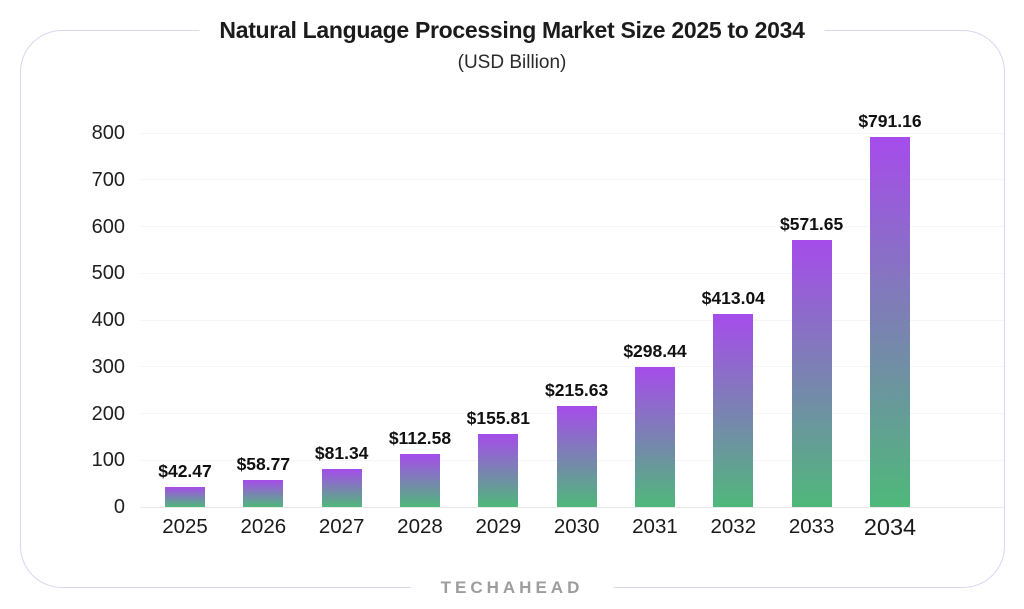 This screenshot has height=609, width=1024. Describe the element at coordinates (576, 526) in the screenshot. I see `x-tick-label-2030: 2030` at that location.